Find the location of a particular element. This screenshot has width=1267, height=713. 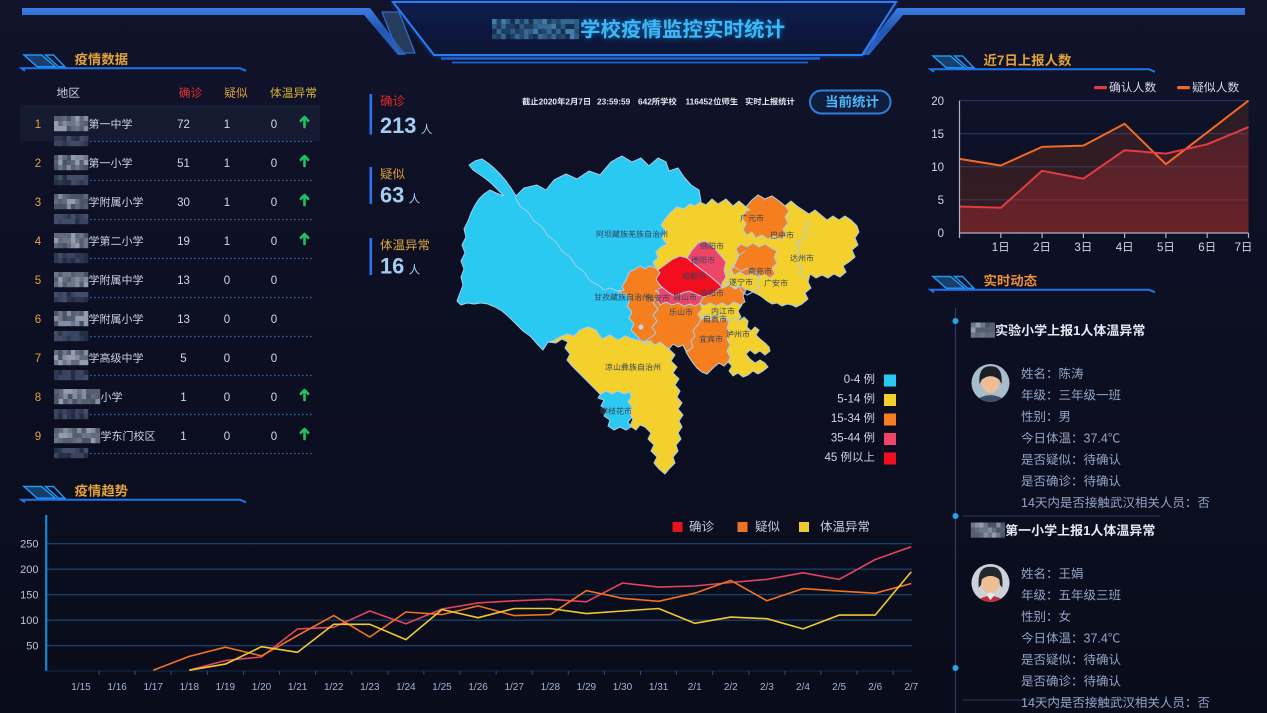

svg-text: 9 is located at coordinates (38, 437).